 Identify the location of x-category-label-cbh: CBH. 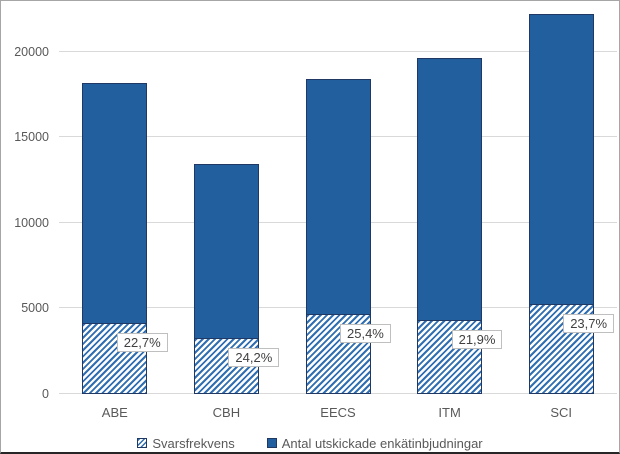
(226, 412).